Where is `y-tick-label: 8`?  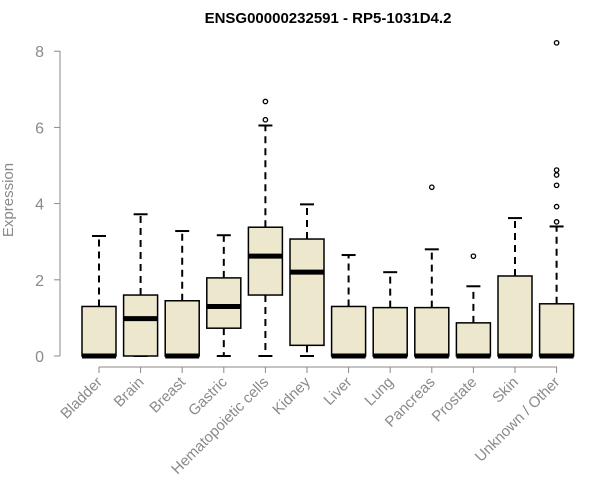 y-tick-label: 8 is located at coordinates (39, 52).